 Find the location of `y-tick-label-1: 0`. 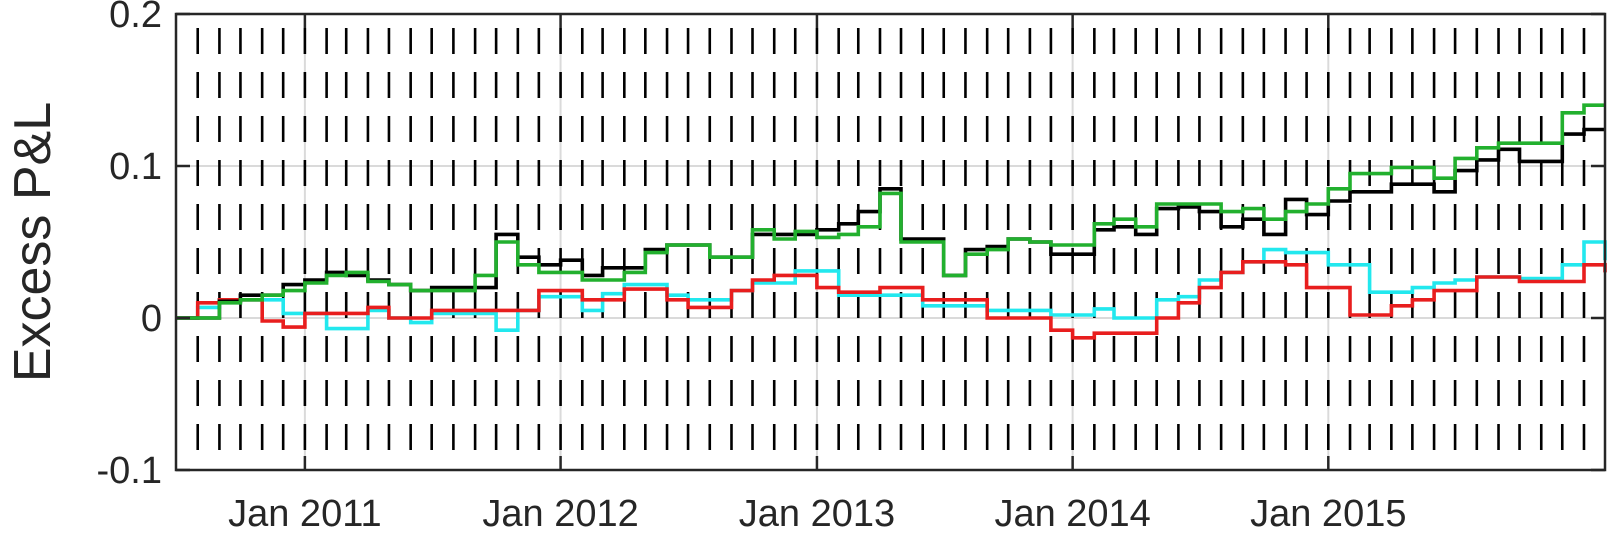

y-tick-label-1: 0 is located at coordinates (151, 319).